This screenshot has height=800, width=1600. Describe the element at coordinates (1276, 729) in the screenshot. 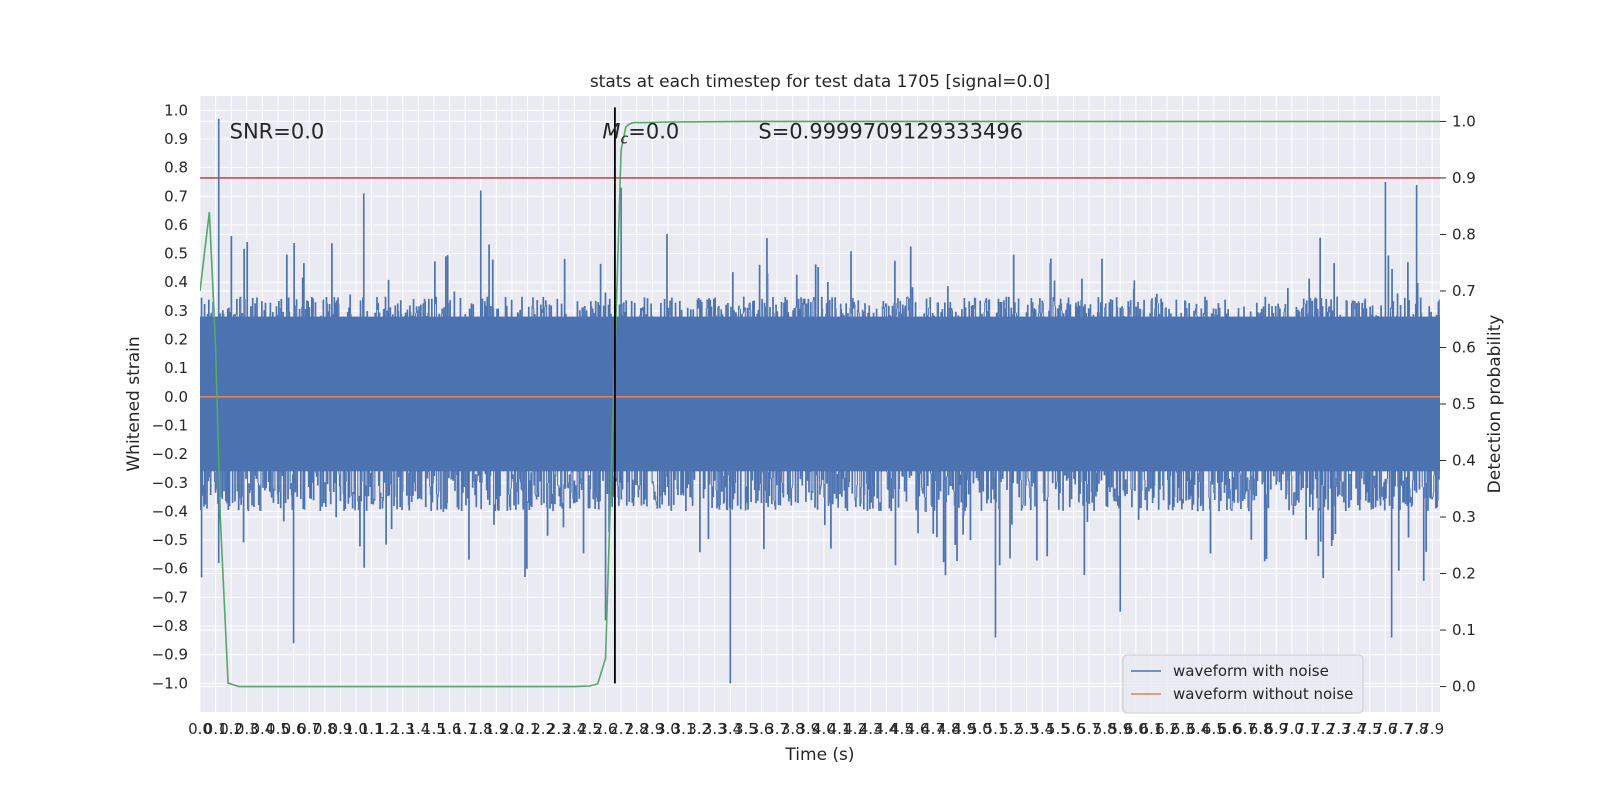

I see `x-tick-label: 6.9` at that location.